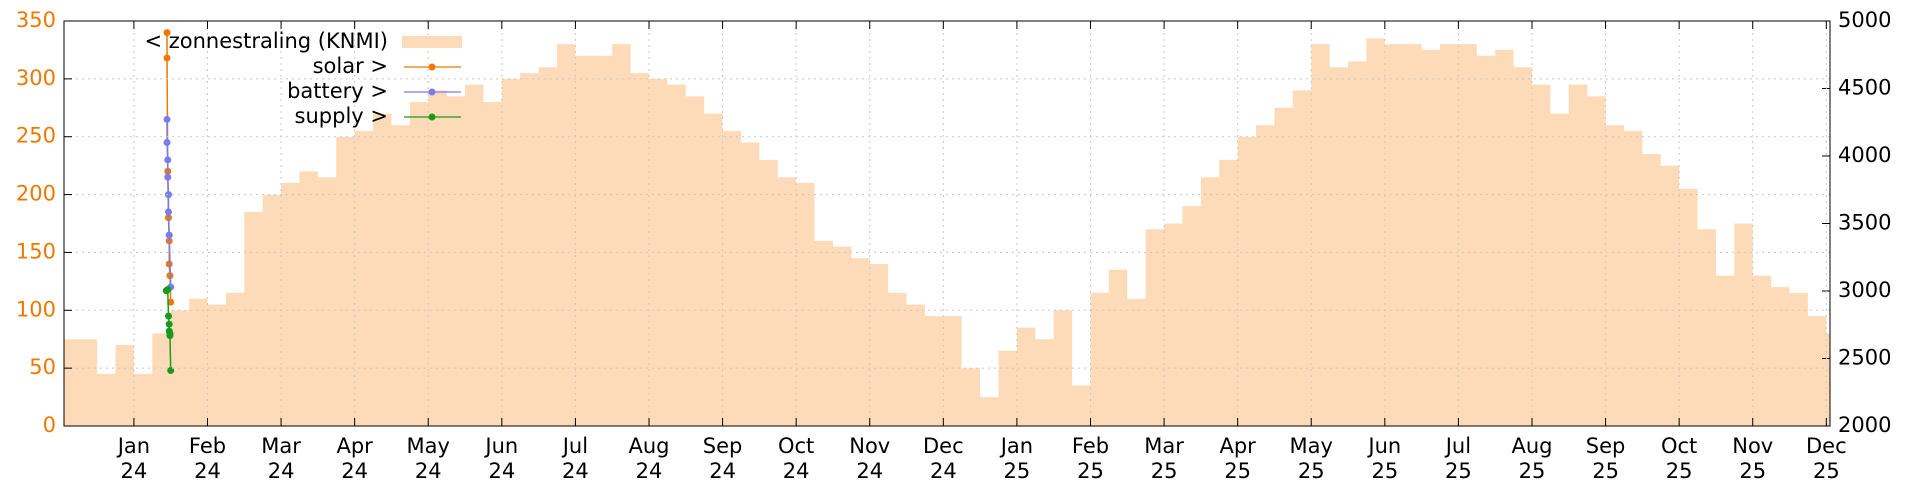 The width and height of the screenshot is (1920, 480). I want to click on y2-tick-label: 2500, so click(1864, 358).